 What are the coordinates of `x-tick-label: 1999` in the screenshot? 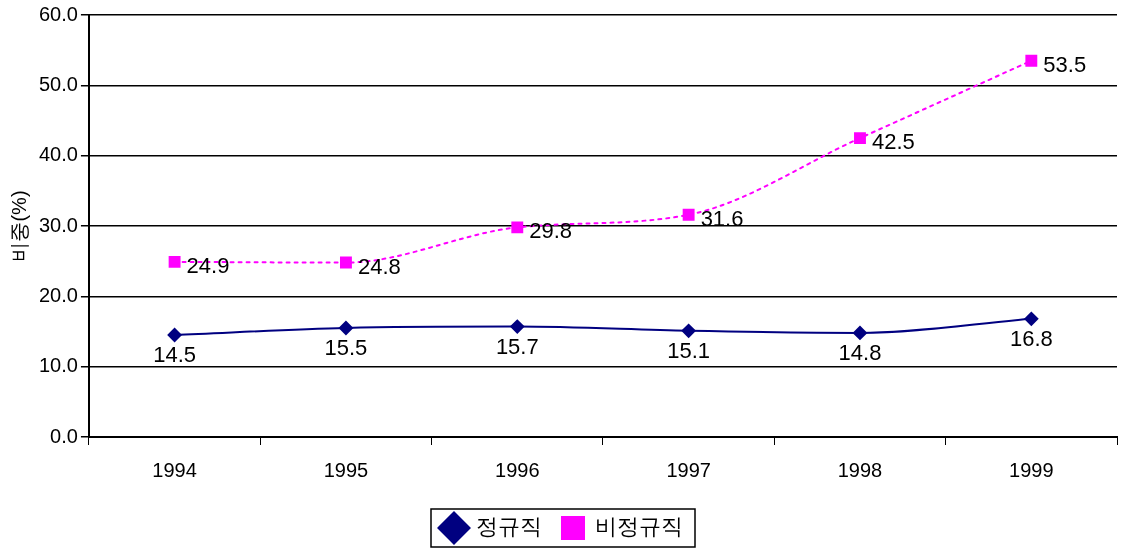 It's located at (1031, 469).